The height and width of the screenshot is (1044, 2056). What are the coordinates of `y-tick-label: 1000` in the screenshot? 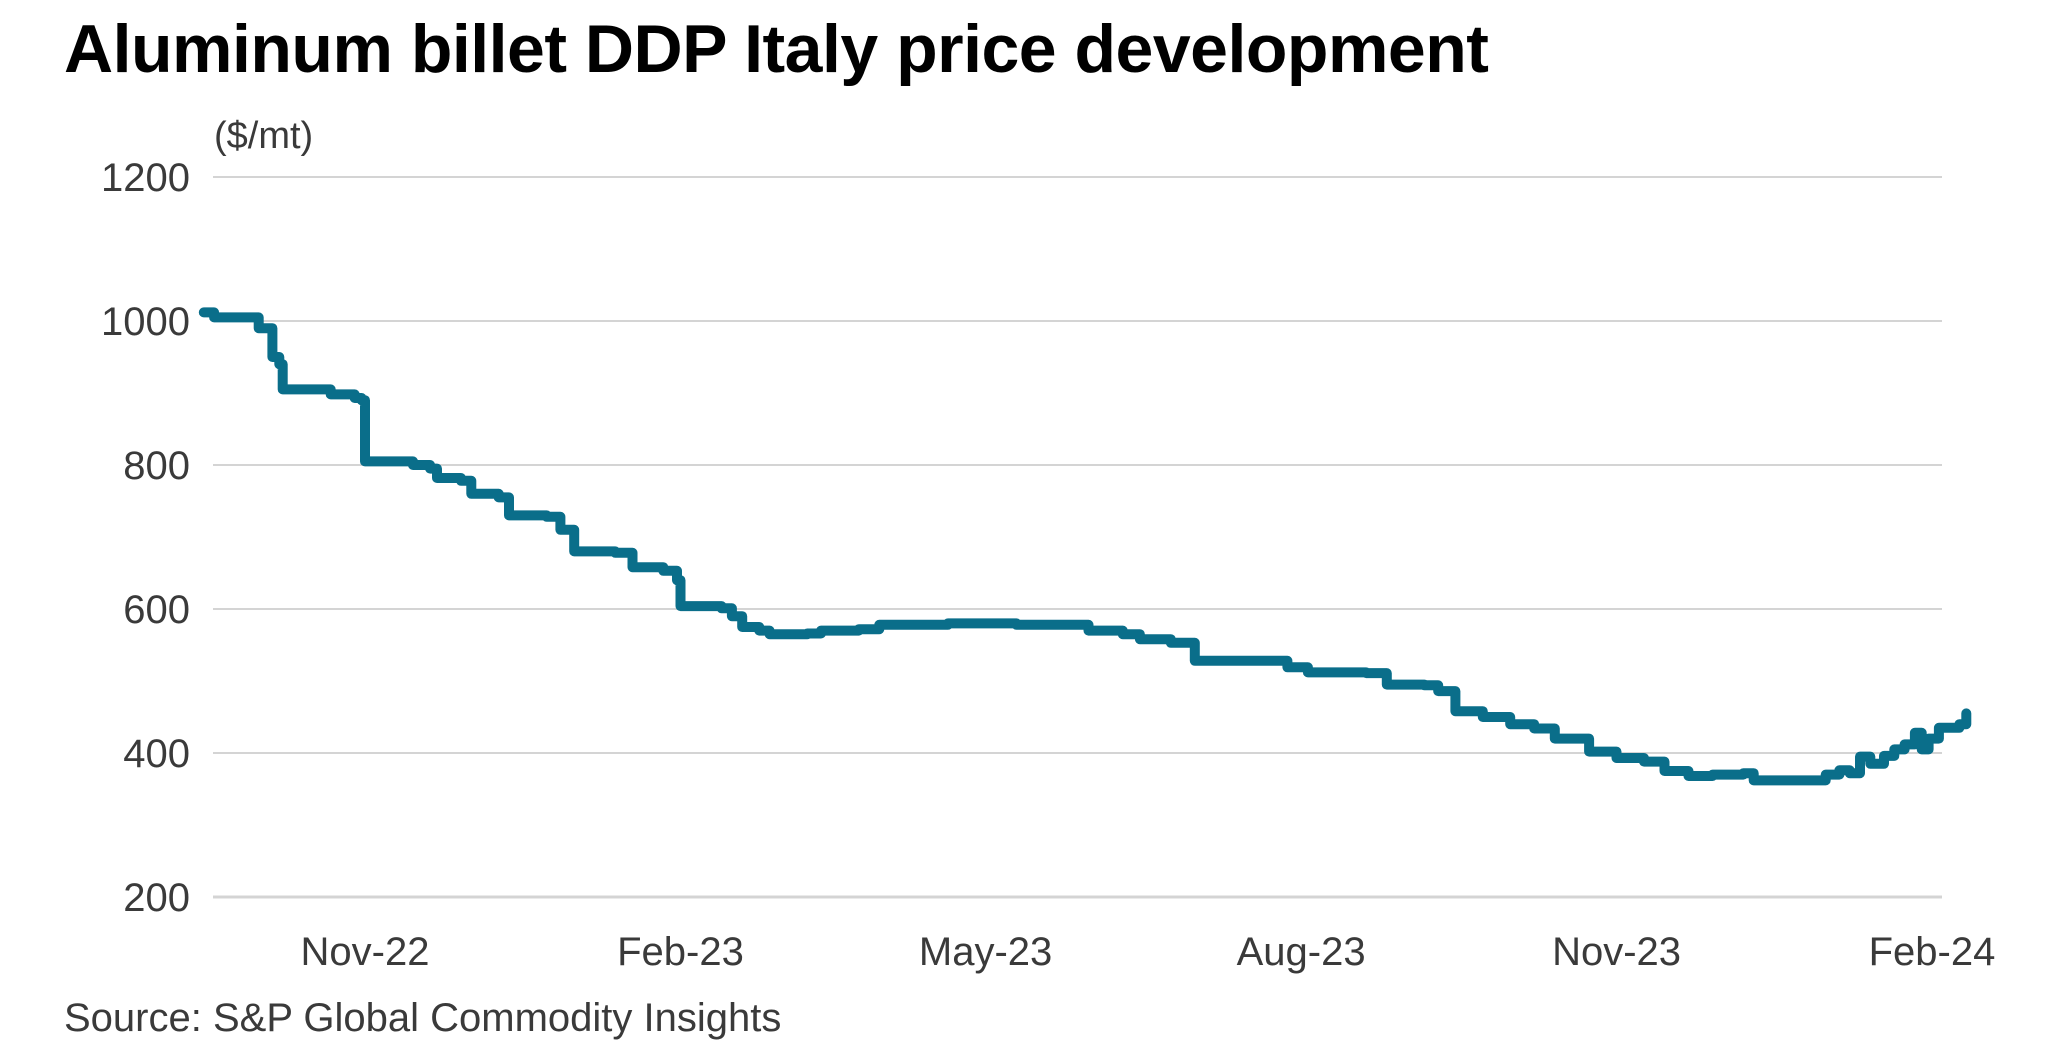 It's located at (145, 322).